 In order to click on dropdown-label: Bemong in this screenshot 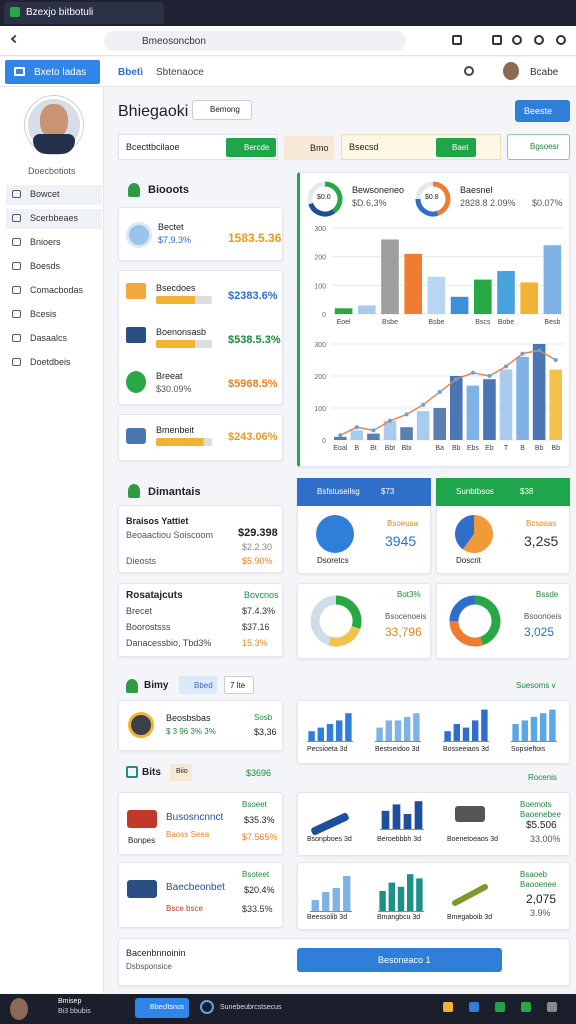, I will do `click(225, 109)`.